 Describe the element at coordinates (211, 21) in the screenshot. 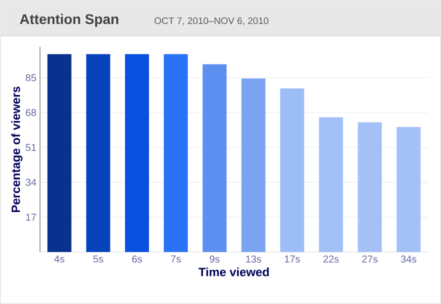

I see `chart-subtitle: OCT 7, 2010–NOV 6, 2010` at that location.